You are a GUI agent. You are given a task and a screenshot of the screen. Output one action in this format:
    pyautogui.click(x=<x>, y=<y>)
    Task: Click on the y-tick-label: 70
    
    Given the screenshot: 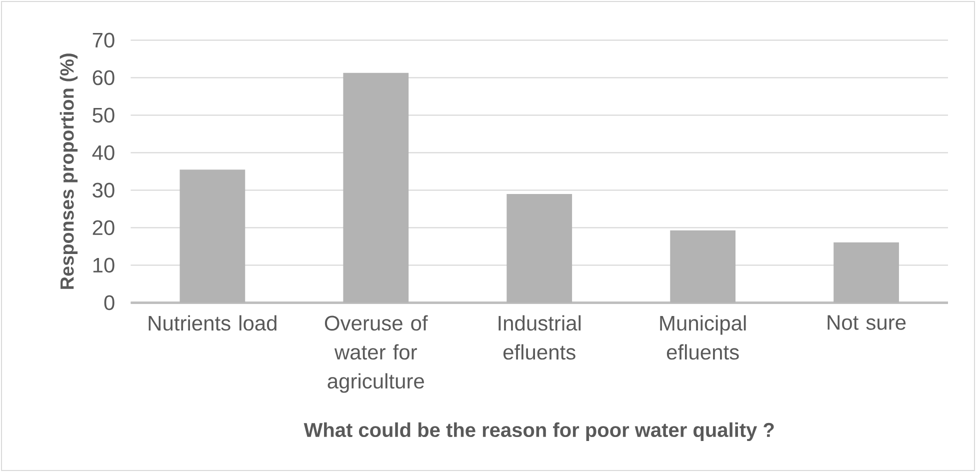 What is the action you would take?
    pyautogui.click(x=103, y=40)
    